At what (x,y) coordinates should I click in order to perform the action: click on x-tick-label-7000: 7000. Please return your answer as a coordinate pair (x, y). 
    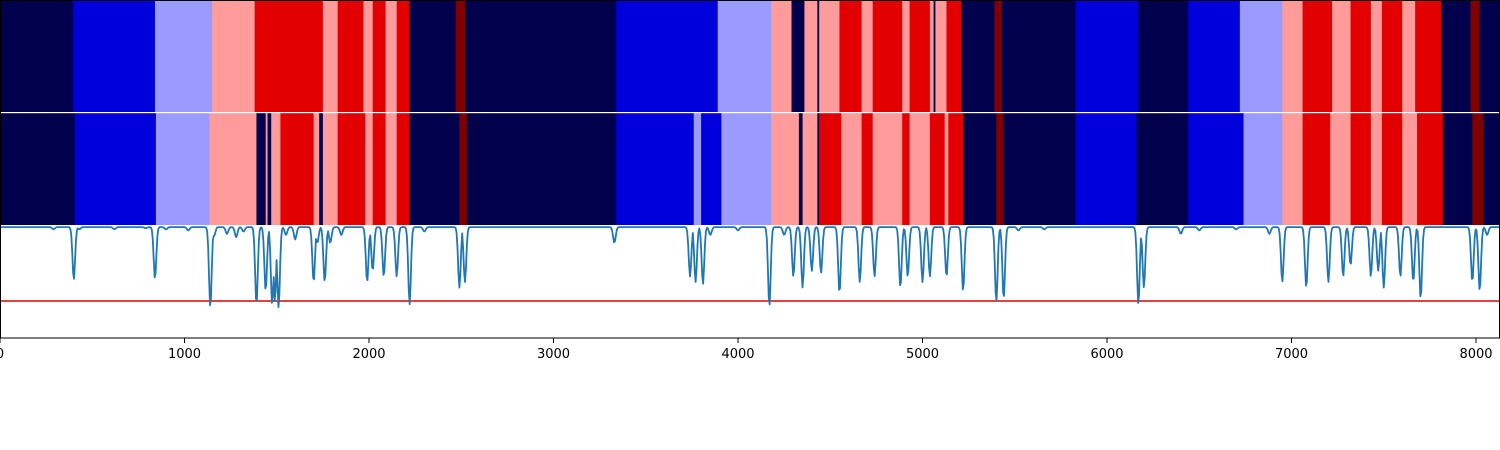
    Looking at the image, I should click on (1291, 354).